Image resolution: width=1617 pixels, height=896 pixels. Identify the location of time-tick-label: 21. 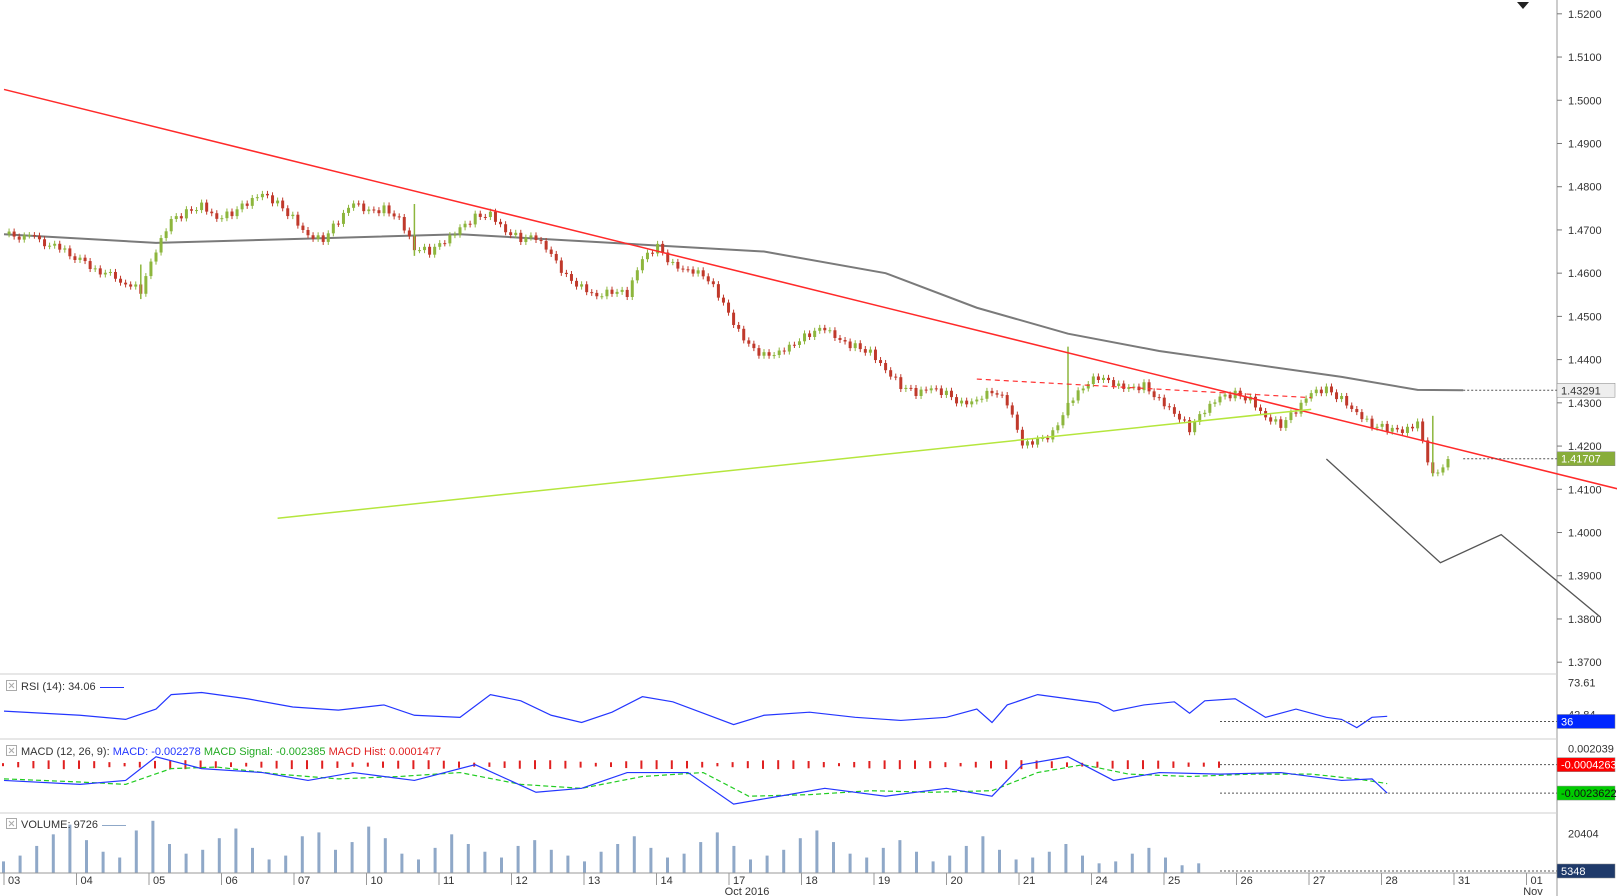
(1029, 881).